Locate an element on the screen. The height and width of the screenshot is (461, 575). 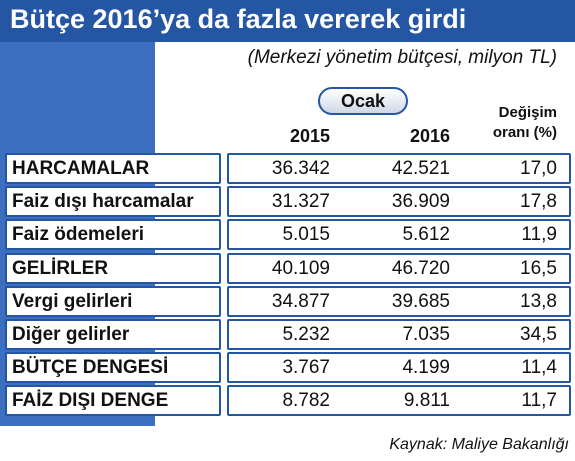
cell-value: 39.685 is located at coordinates (420, 301).